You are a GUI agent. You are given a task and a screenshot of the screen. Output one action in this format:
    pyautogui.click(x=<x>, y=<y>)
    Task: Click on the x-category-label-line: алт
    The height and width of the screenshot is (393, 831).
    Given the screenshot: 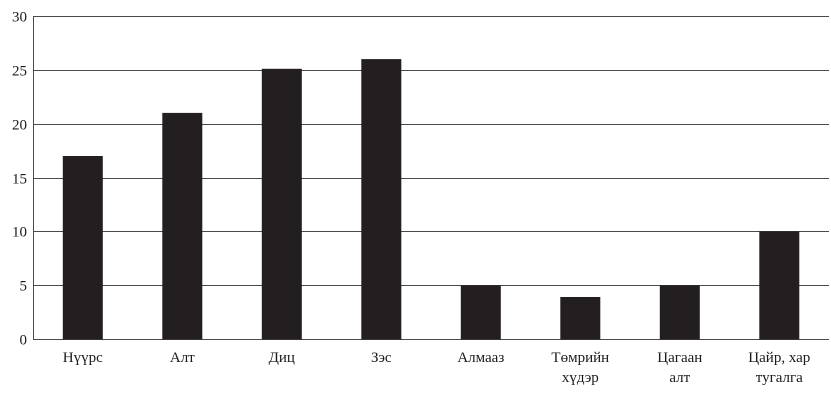 What is the action you would take?
    pyautogui.click(x=679, y=378)
    